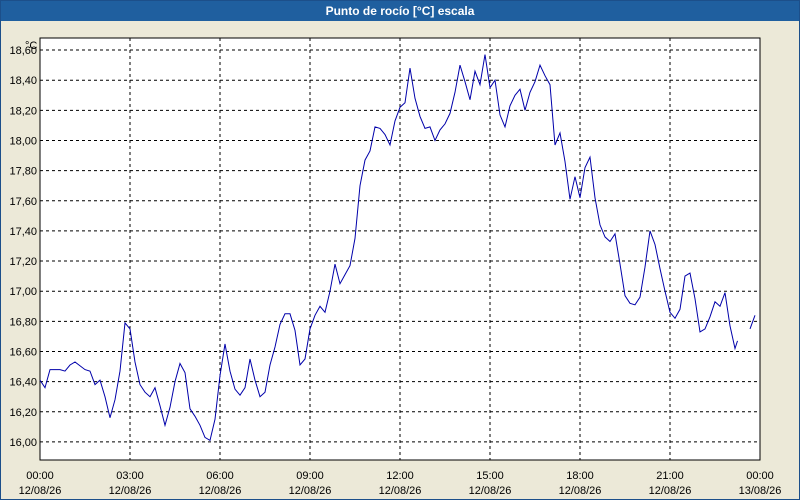 The width and height of the screenshot is (800, 500). What do you see at coordinates (23, 413) in the screenshot?
I see `y-tick-label: 16,20` at bounding box center [23, 413].